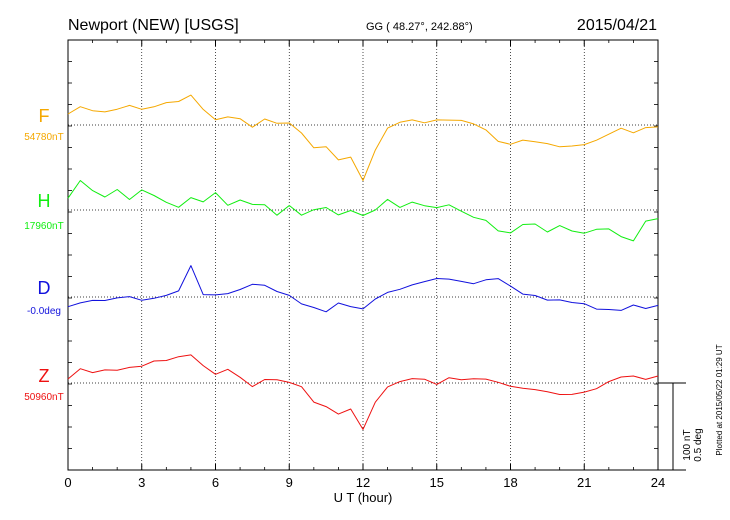  I want to click on series-h-baseline-value: 17960nT, so click(43, 226).